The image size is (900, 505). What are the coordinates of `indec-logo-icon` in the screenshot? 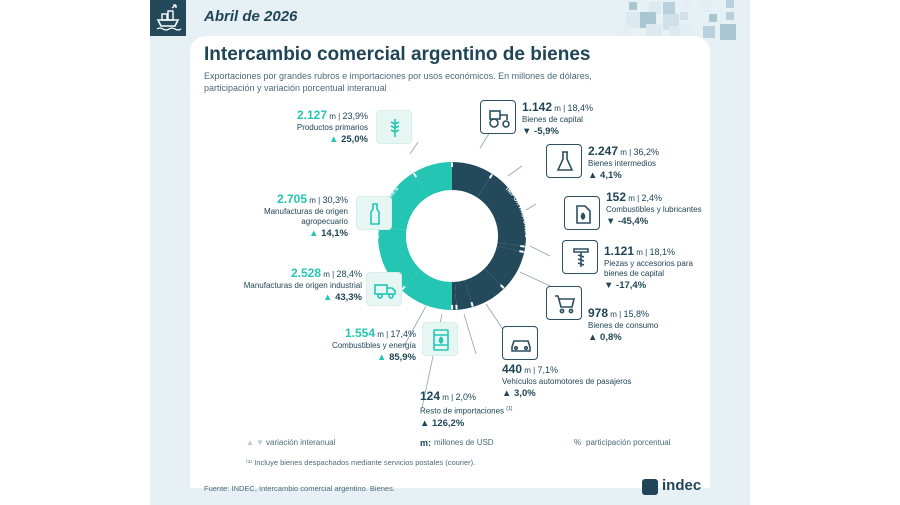 It's located at (650, 487).